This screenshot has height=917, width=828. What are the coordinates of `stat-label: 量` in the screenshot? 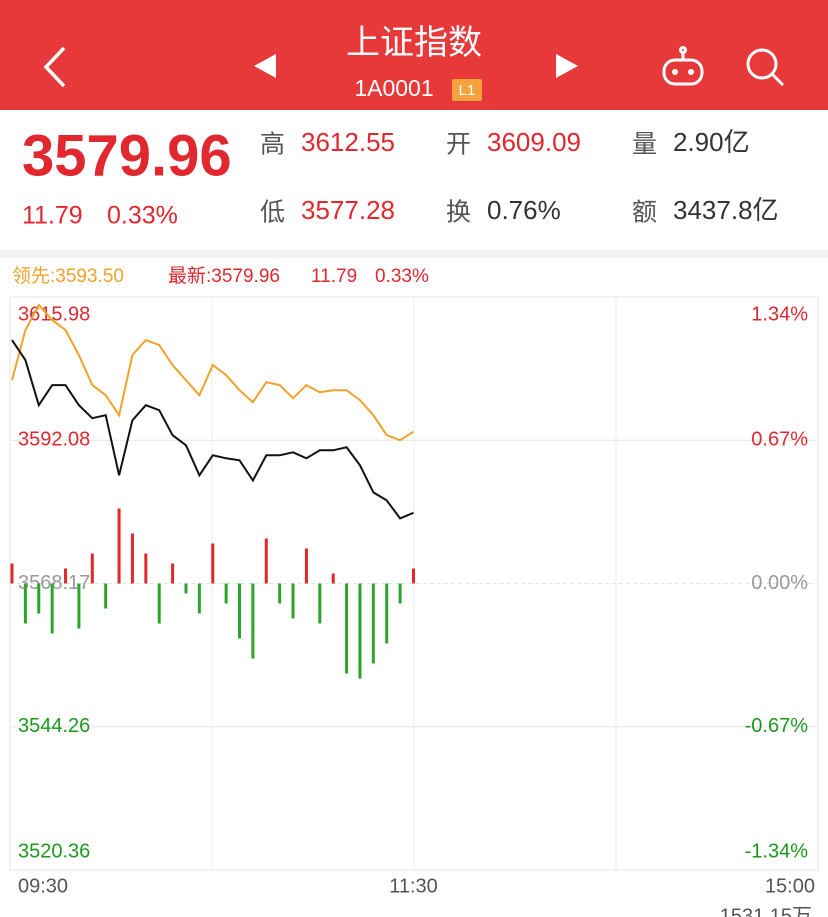 It's located at (644, 145).